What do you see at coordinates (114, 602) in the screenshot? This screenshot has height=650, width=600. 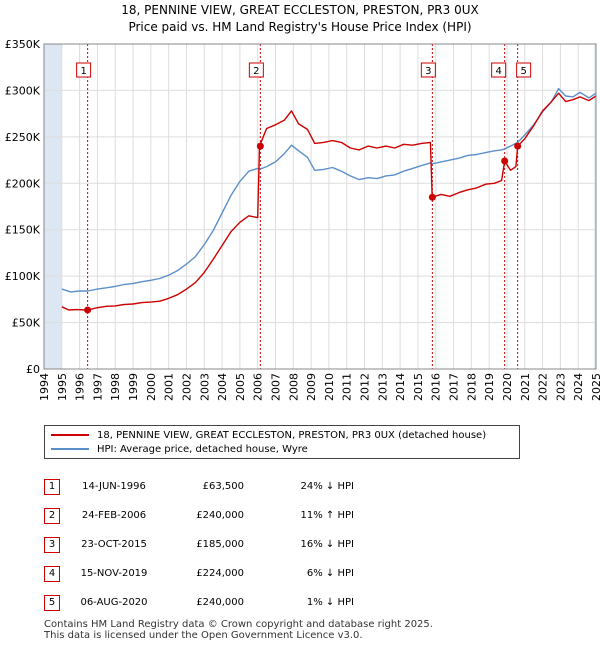 I see `transaction-date: 06-AUG-2020` at bounding box center [114, 602].